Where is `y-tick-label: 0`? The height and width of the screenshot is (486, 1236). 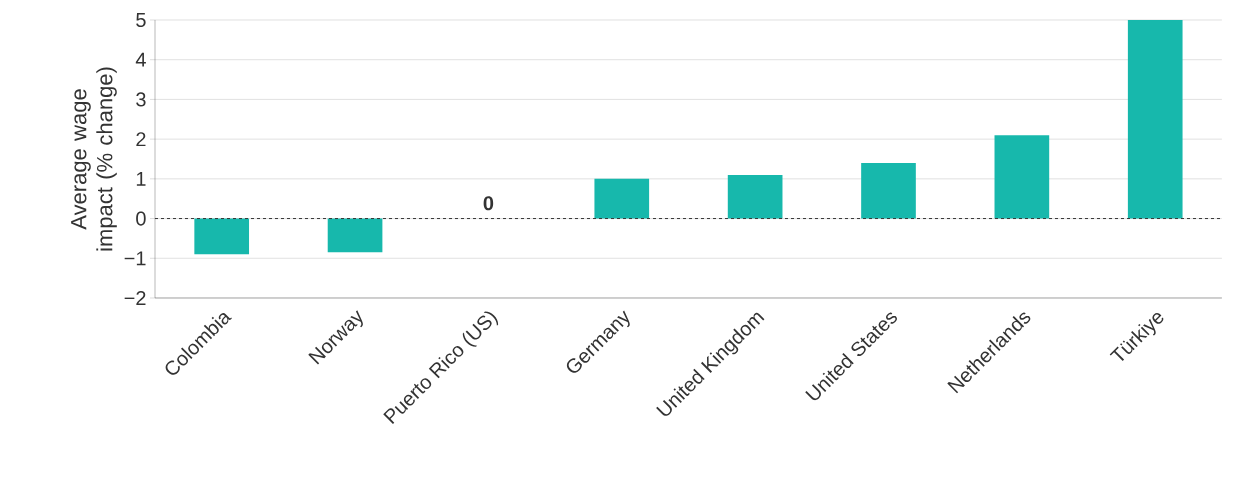 y-tick-label: 0 is located at coordinates (141, 218).